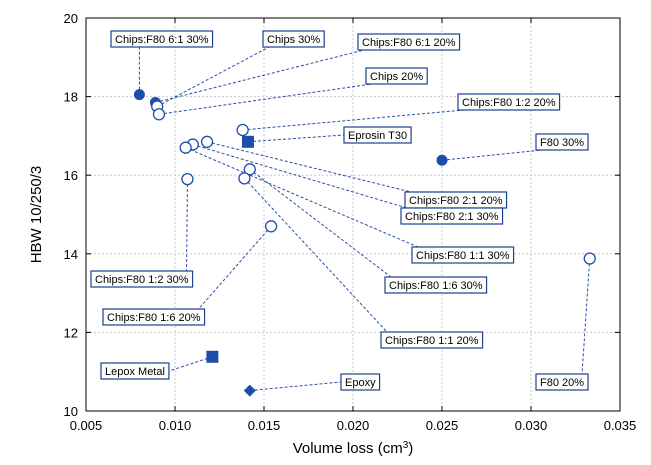 This screenshot has height=465, width=651. I want to click on callout-text: Lepox Metal, so click(135, 372).